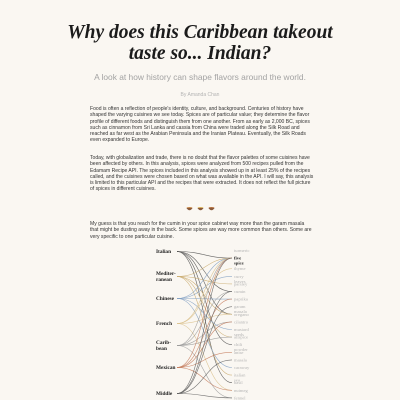 This screenshot has height=400, width=400. I want to click on spice-label-thyme: thyme, so click(239, 268).